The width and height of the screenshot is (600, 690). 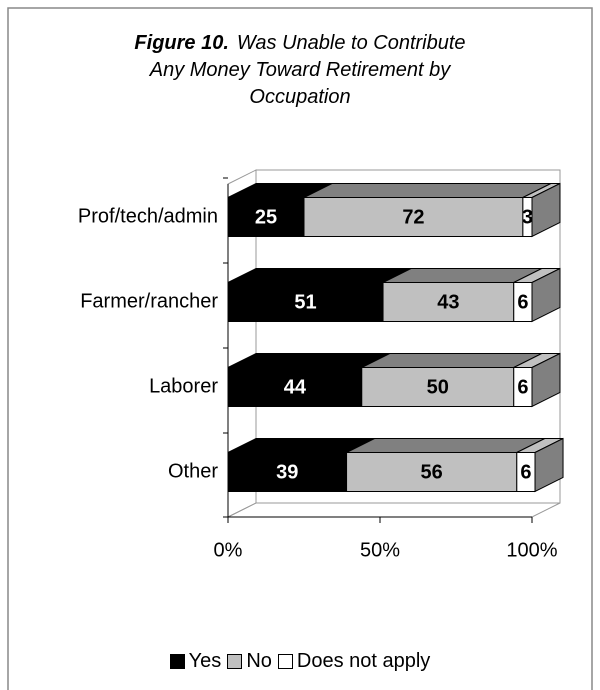 I want to click on data-label: 72, so click(x=413, y=217).